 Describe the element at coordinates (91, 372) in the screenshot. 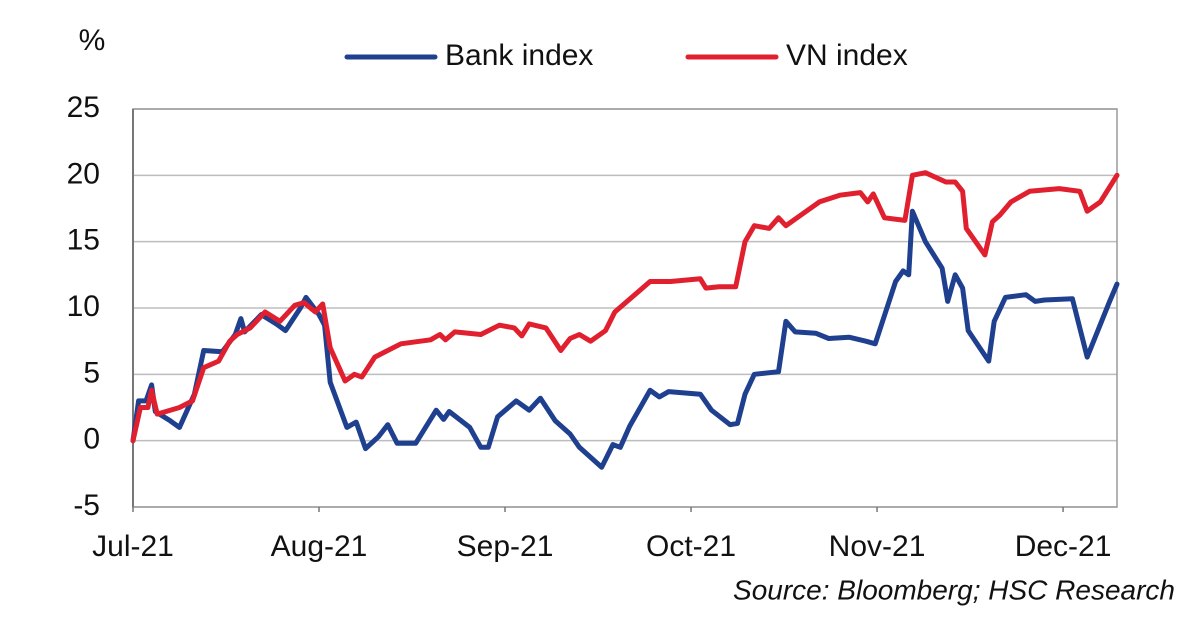

I see `y-tick-label: 5` at that location.